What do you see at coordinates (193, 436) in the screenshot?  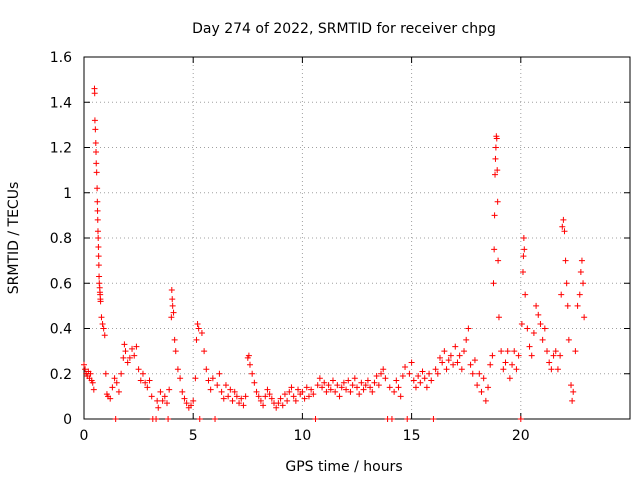 I see `x-tick-label: 5` at bounding box center [193, 436].